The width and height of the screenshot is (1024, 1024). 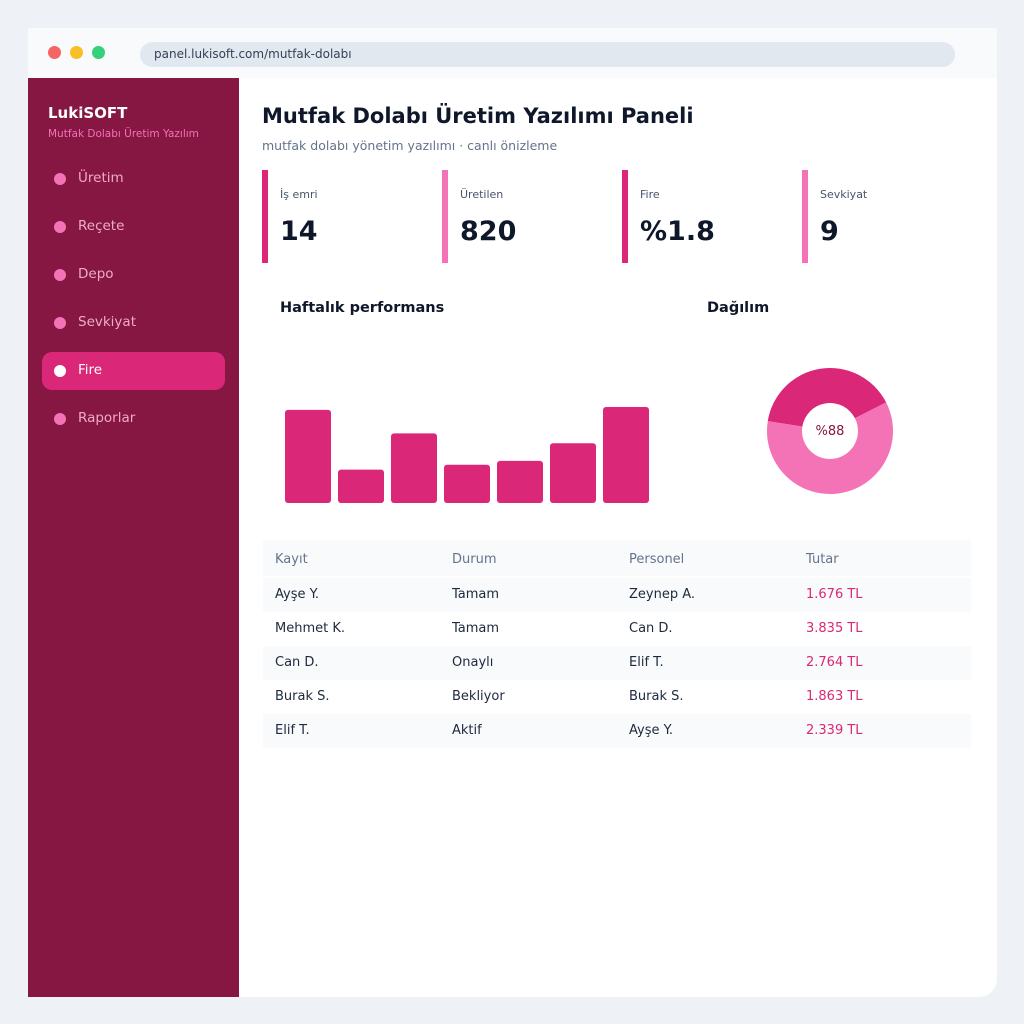 What do you see at coordinates (98, 52) in the screenshot?
I see `maximize-window-button` at bounding box center [98, 52].